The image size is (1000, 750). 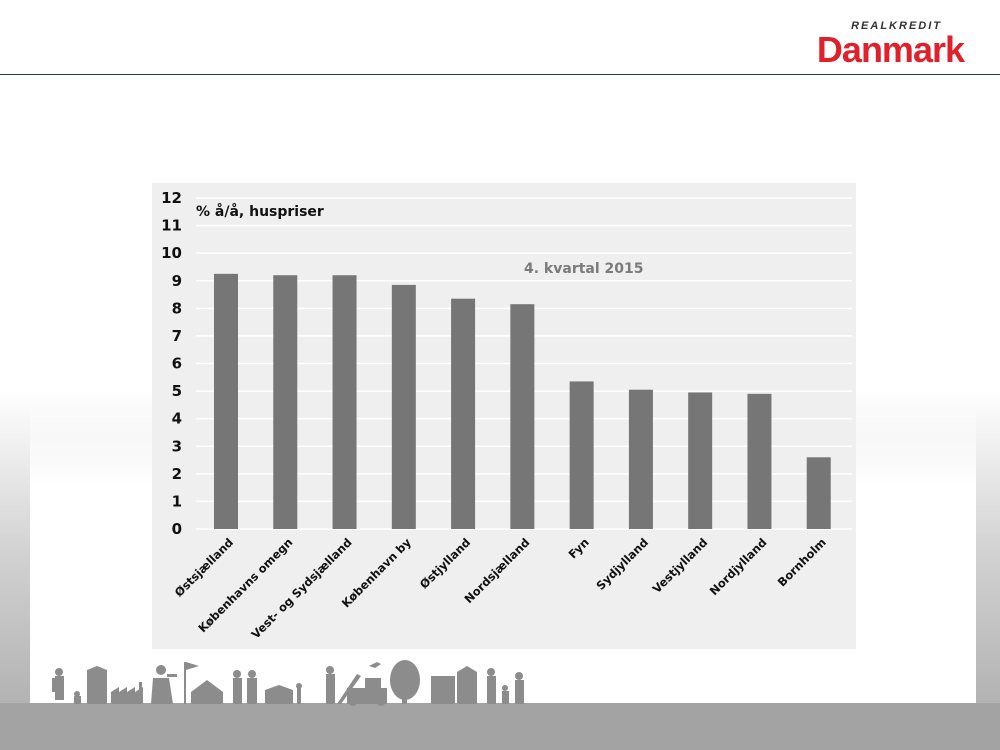 What do you see at coordinates (177, 419) in the screenshot?
I see `y-tick-label: 4` at bounding box center [177, 419].